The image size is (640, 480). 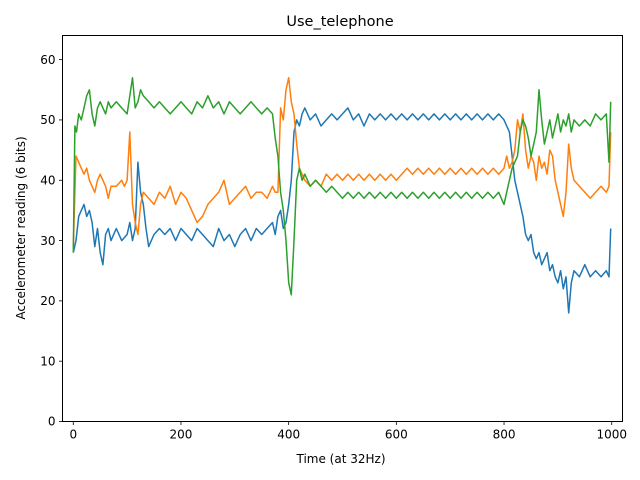 I want to click on y-tick-label: 10, so click(x=47, y=361).